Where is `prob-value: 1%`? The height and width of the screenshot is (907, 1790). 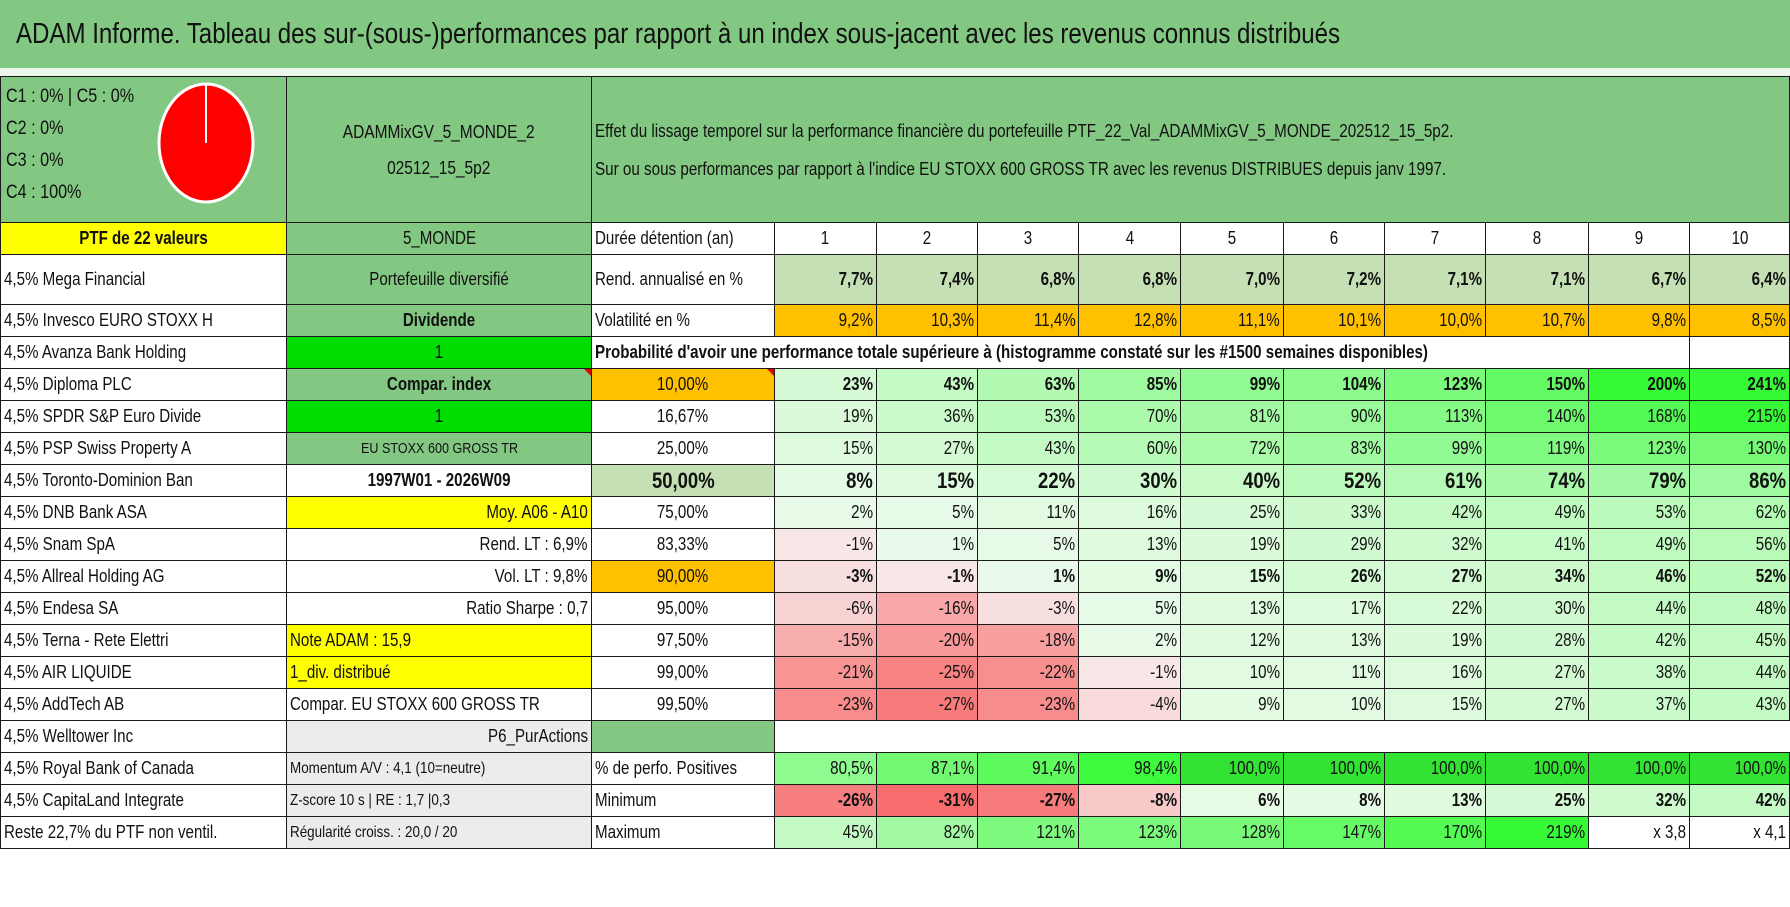 prob-value: 1% is located at coordinates (1028, 576).